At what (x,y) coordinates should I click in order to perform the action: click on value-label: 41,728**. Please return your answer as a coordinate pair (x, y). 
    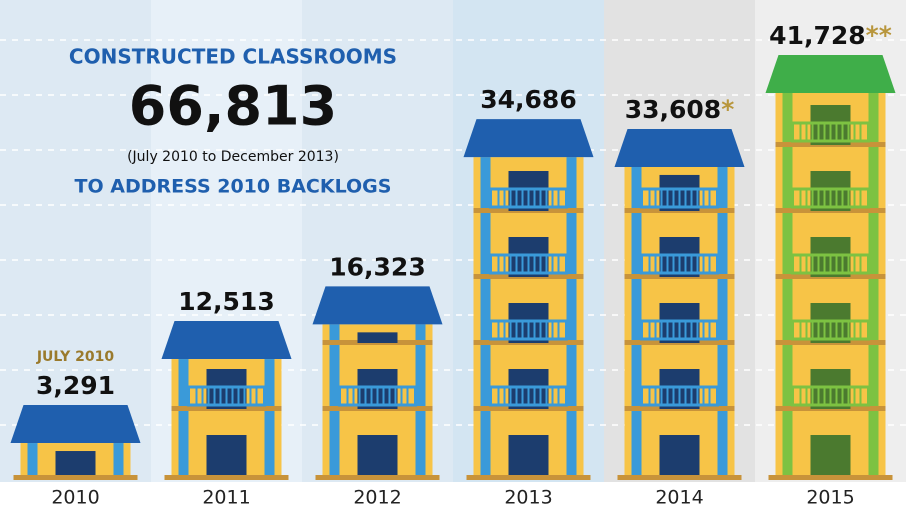
    Looking at the image, I should click on (830, 35).